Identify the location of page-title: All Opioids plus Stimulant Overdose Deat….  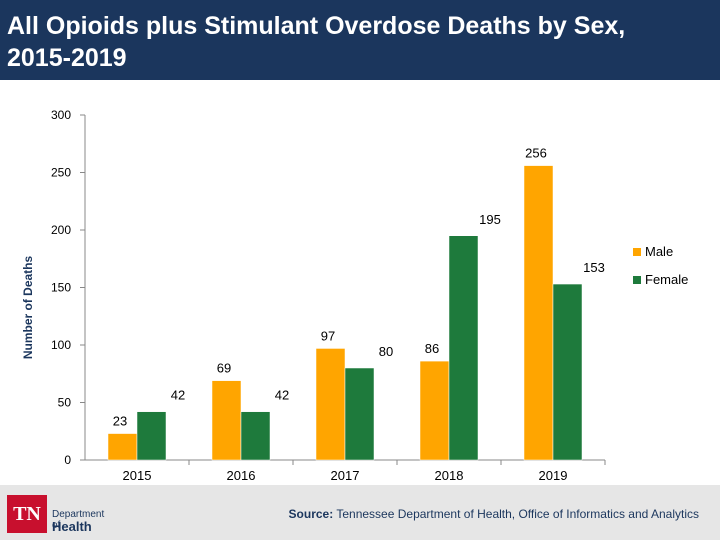
(357, 42).